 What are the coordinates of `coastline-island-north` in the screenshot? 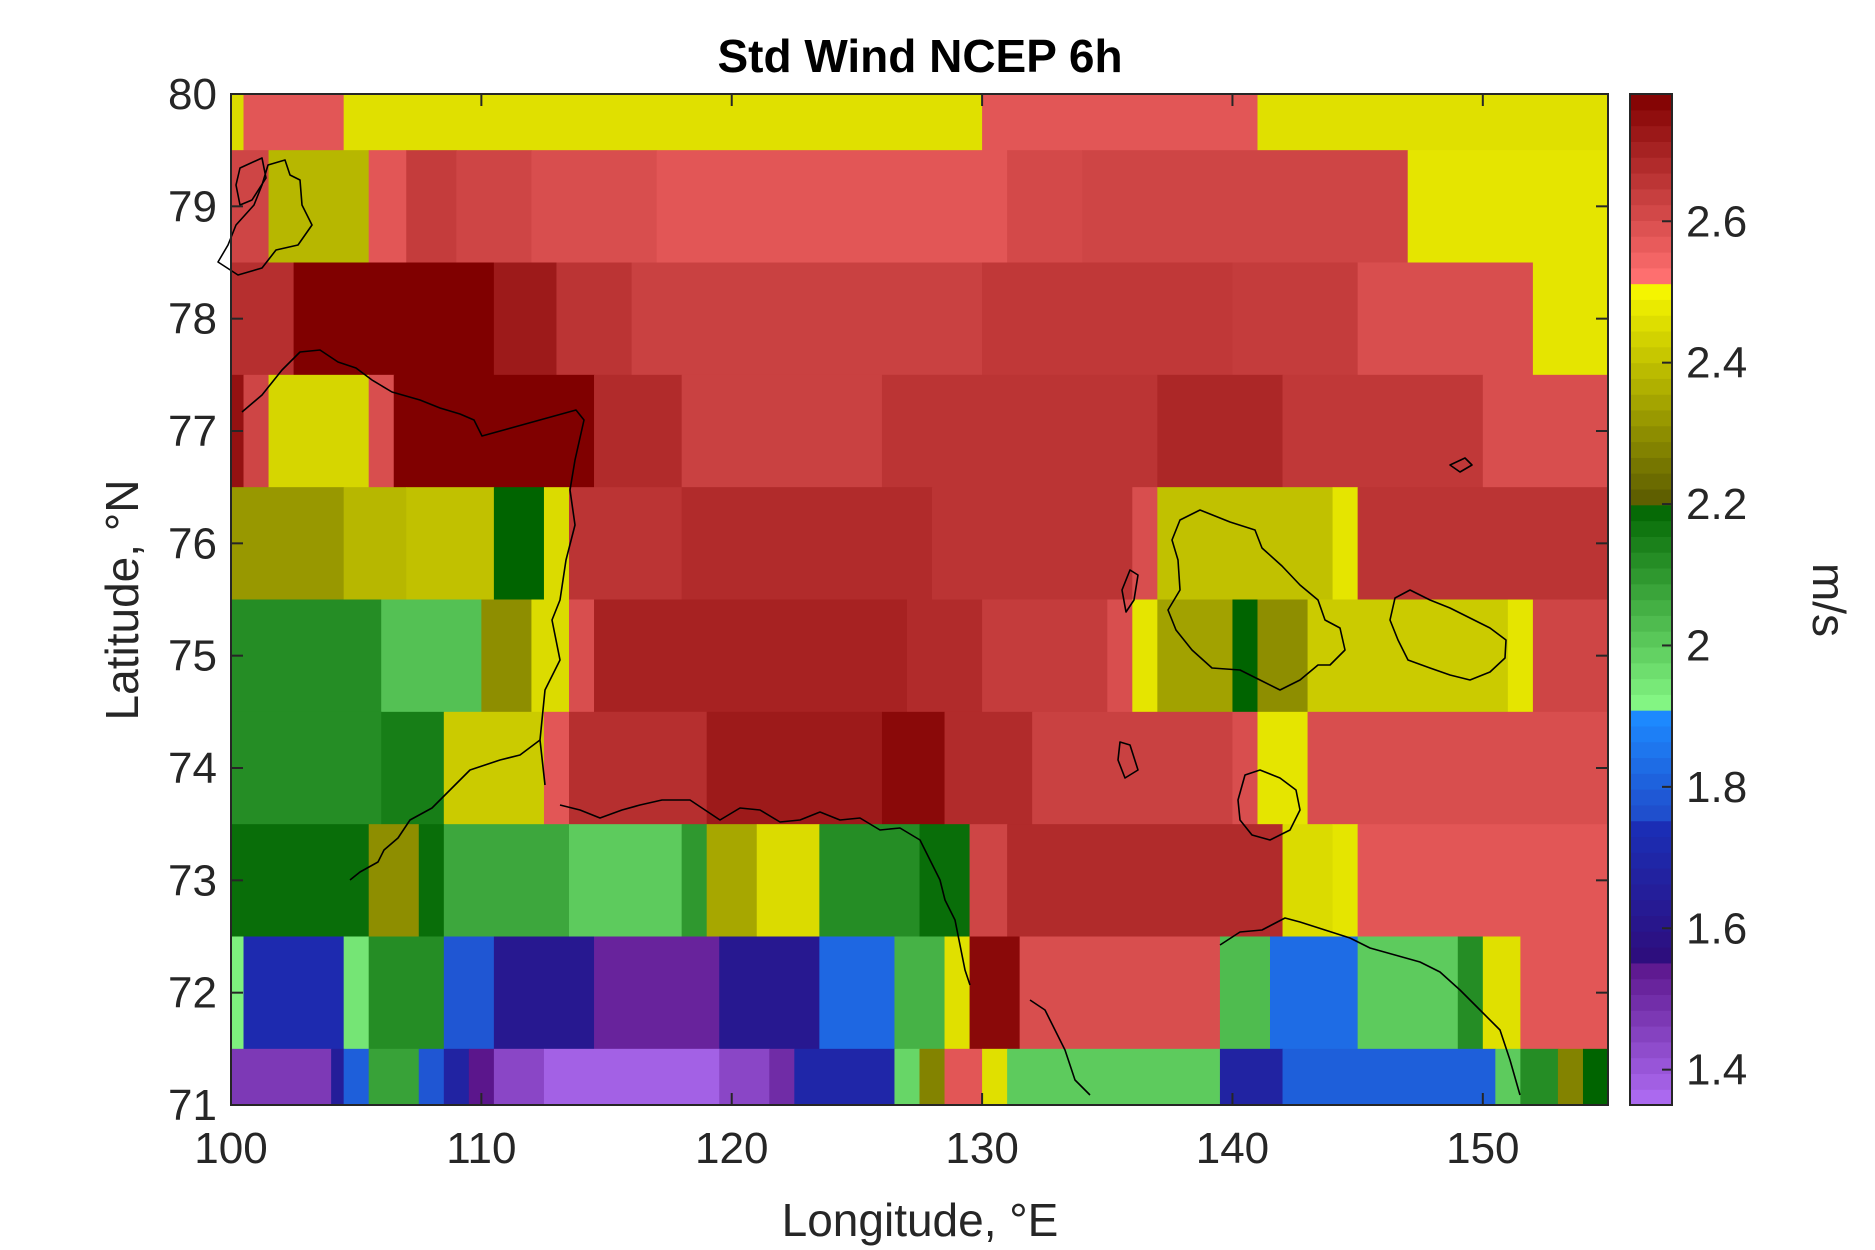 It's located at (251, 181).